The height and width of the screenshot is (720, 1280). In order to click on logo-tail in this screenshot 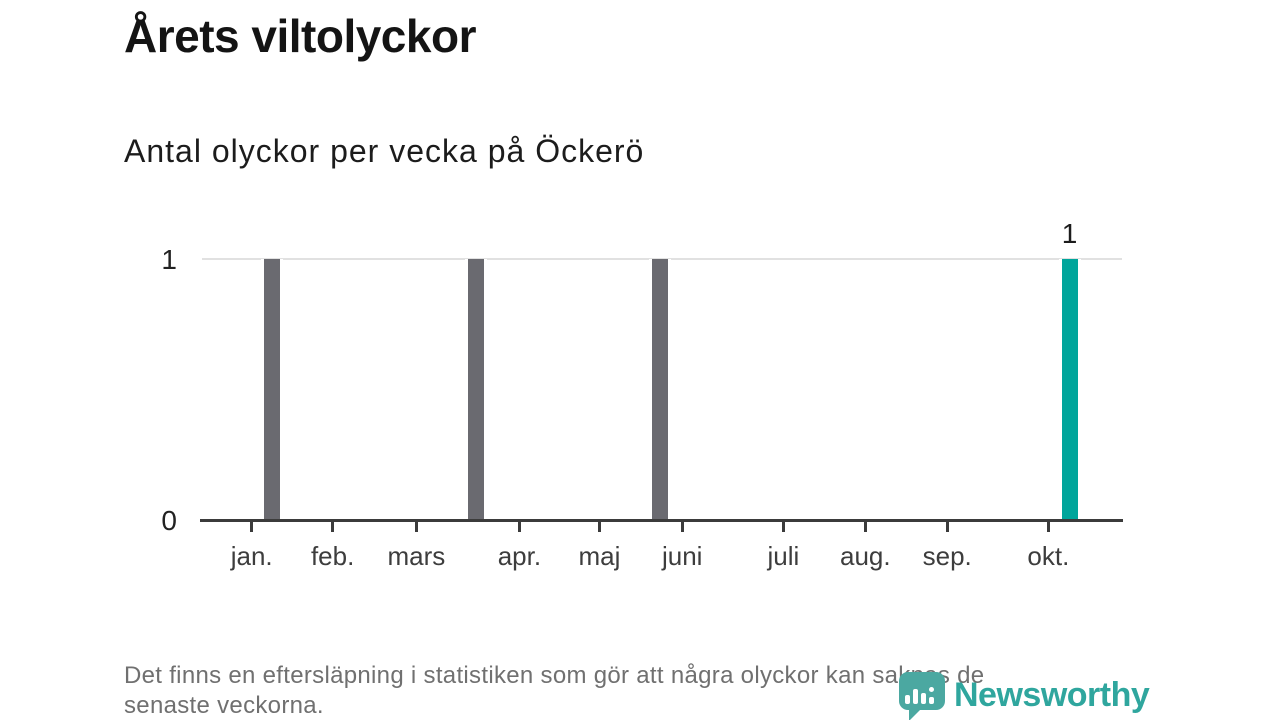, I will do `click(915, 714)`.